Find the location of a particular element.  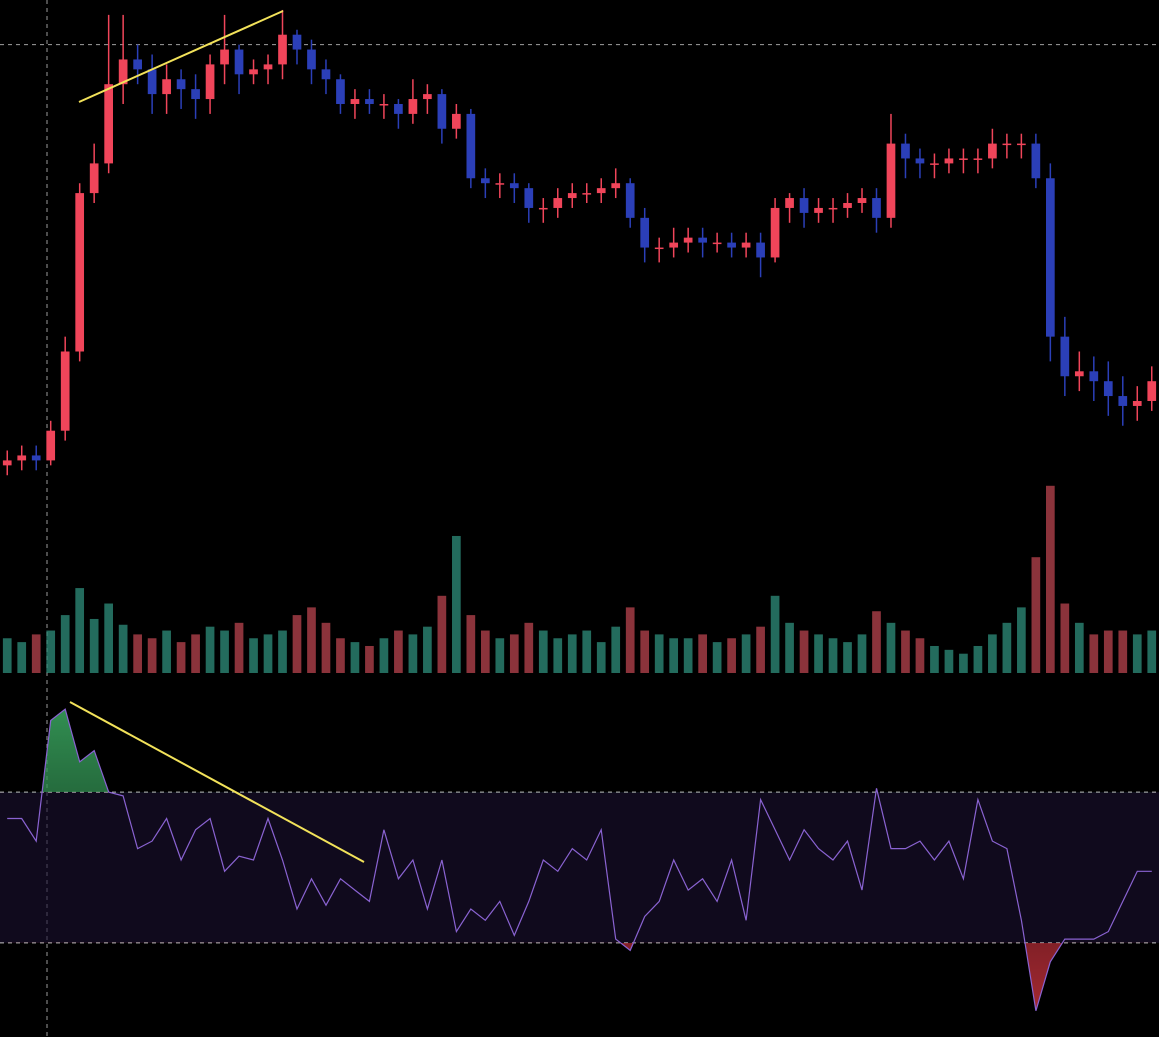

rsi-band is located at coordinates (579, 867).